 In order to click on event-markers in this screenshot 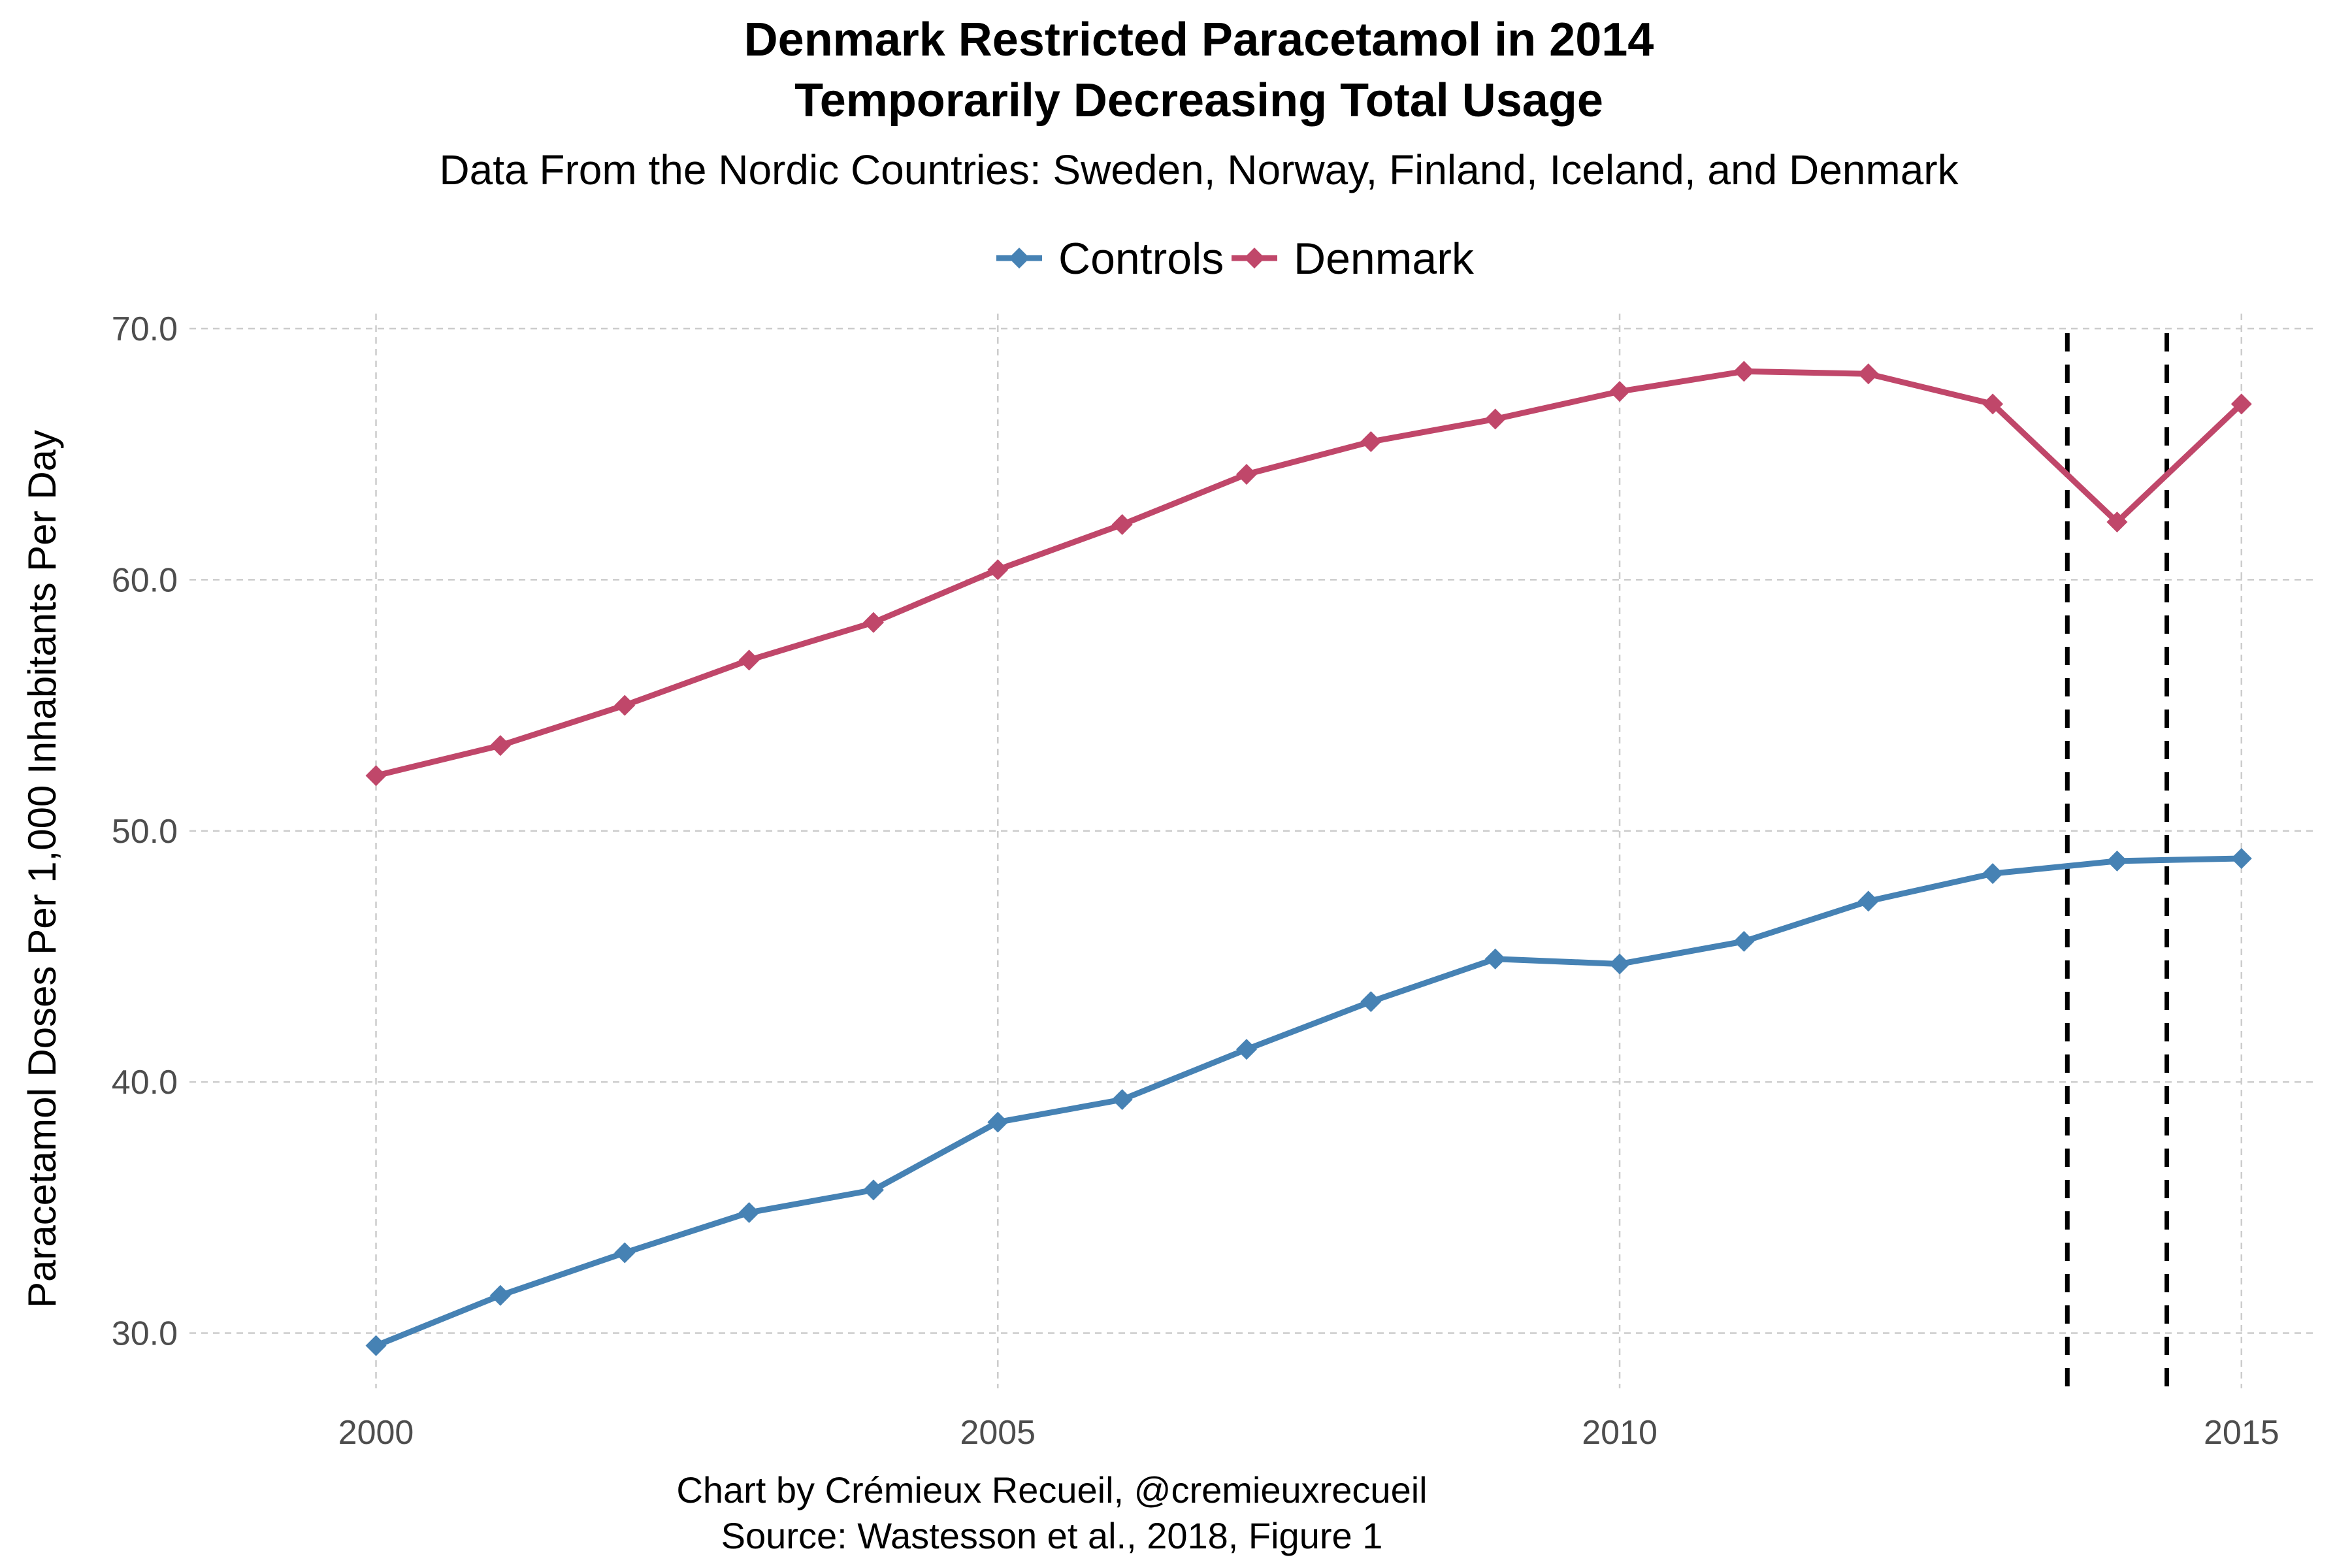, I will do `click(2117, 860)`.